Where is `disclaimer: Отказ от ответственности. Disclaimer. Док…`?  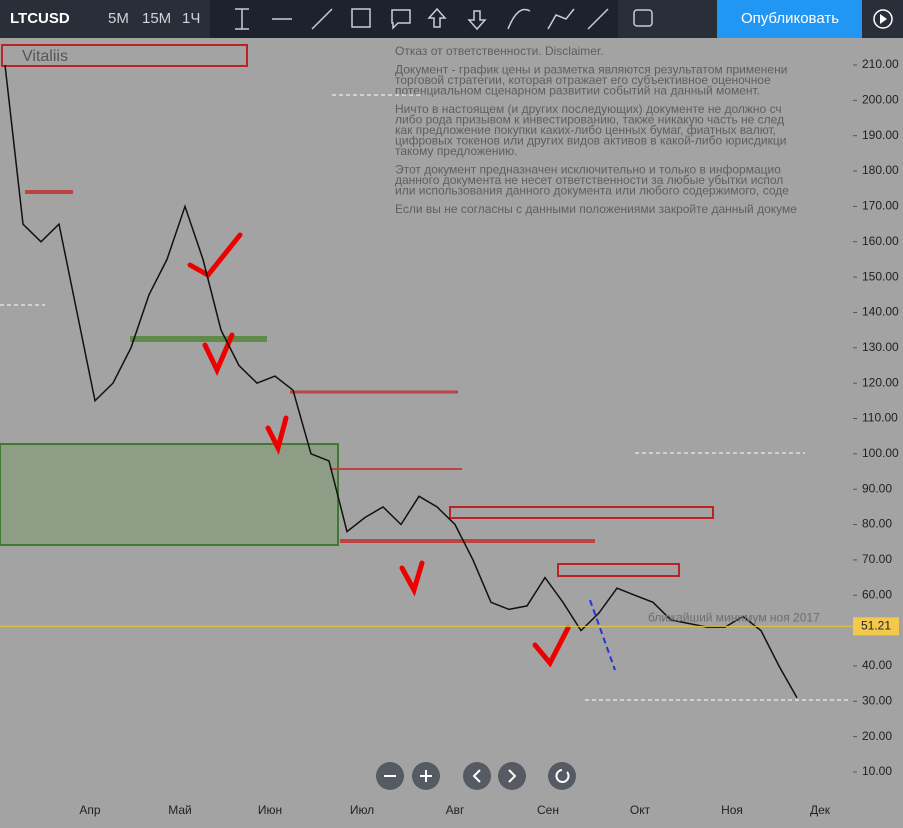
disclaimer: Отказ от ответственности. Disclaimer. Док… is located at coordinates (596, 130).